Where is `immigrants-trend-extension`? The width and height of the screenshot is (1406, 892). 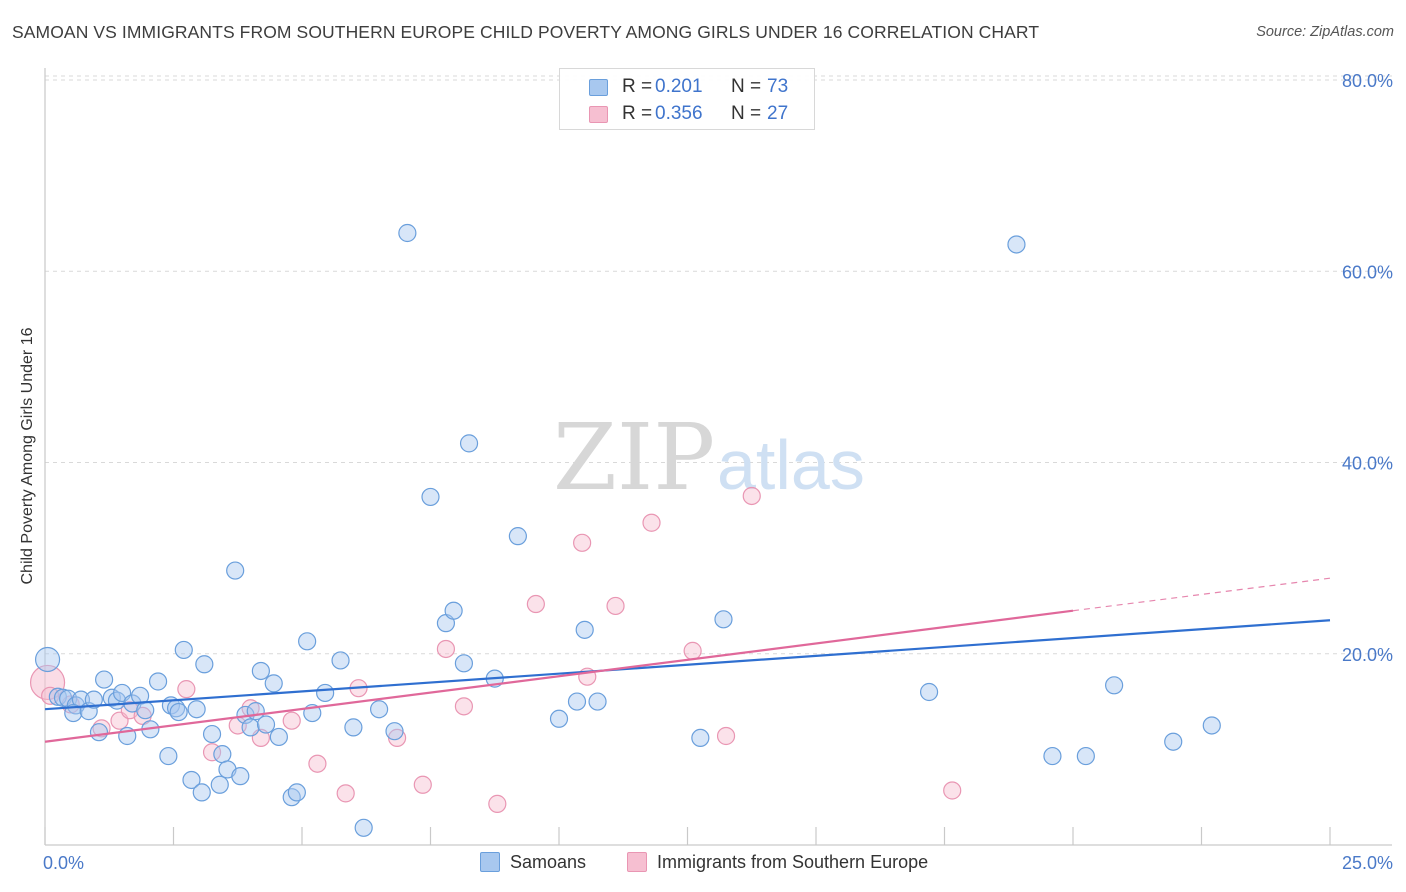
immigrants-trend-extension is located at coordinates (1201, 594).